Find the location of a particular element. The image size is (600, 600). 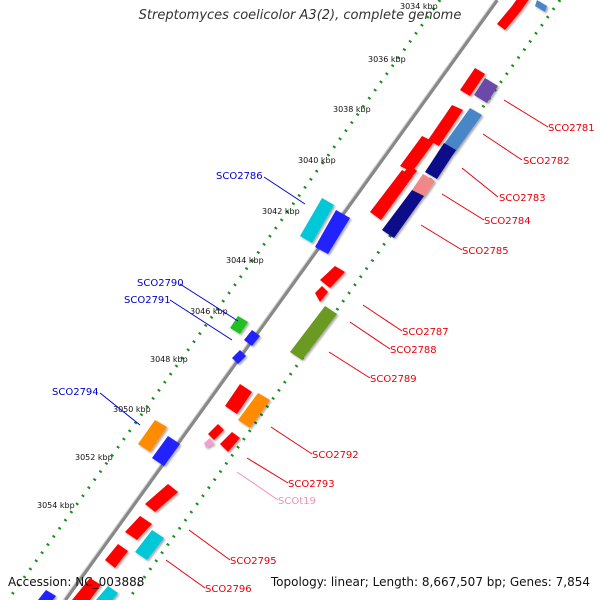

tick-label: 3048 kbp is located at coordinates (169, 359).